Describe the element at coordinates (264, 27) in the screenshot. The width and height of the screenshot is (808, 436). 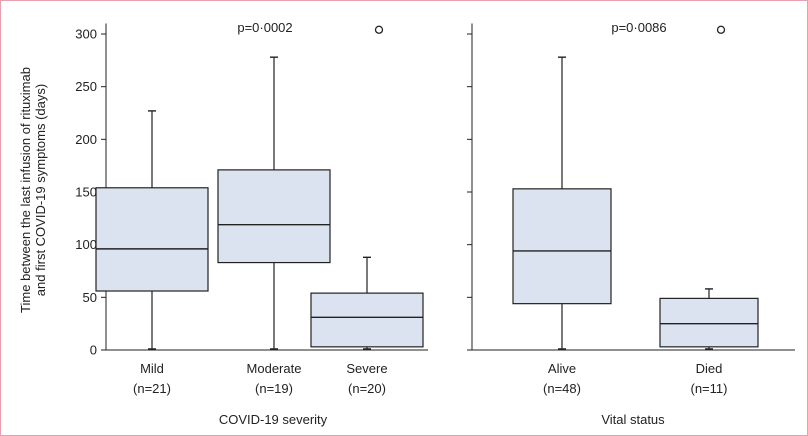
I see `p-value-annotation: p=0·0002` at that location.